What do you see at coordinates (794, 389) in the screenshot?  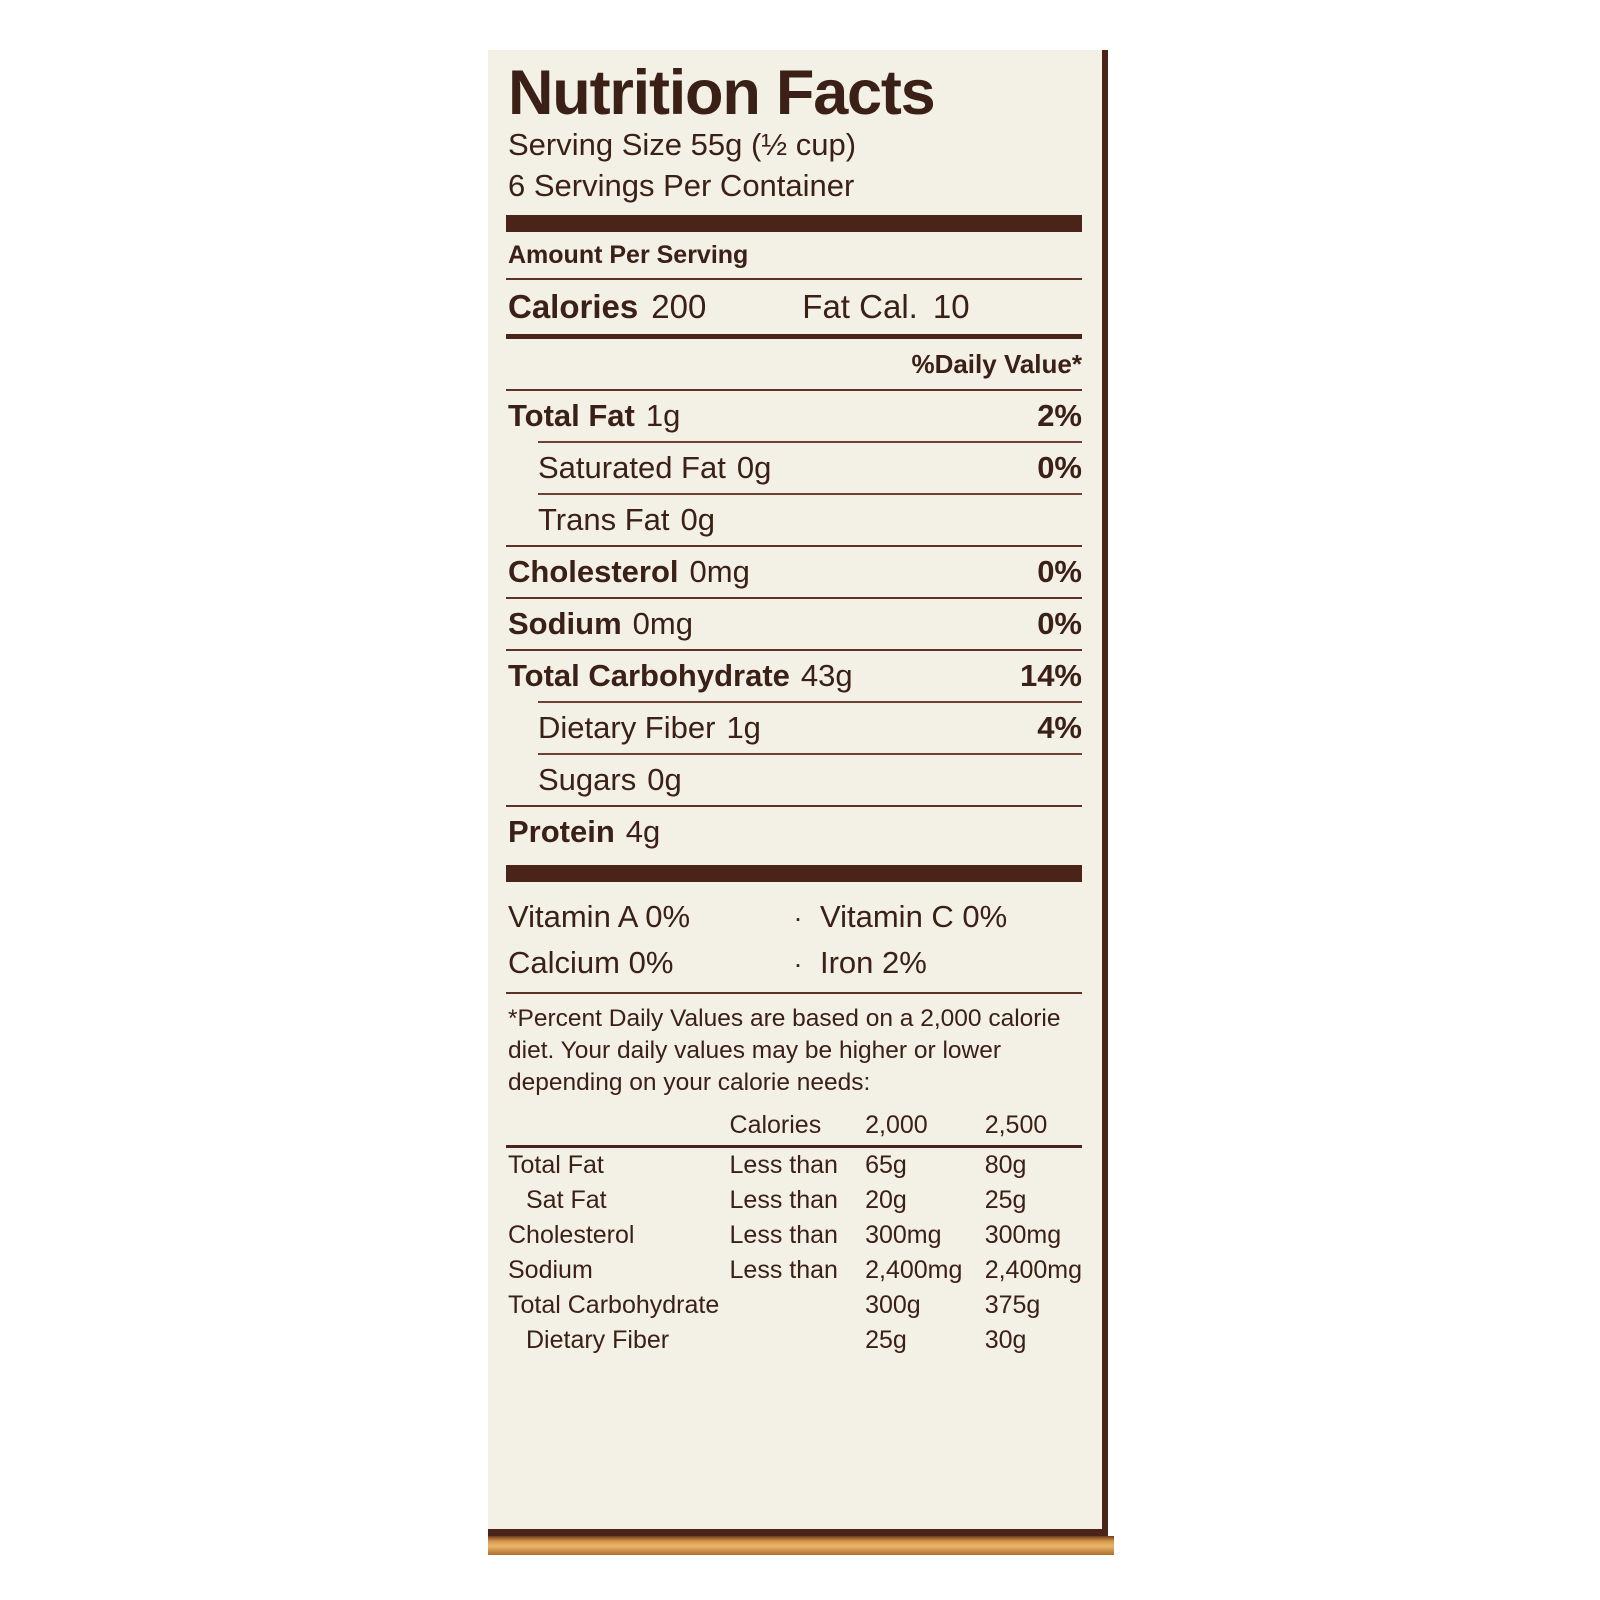 I see `divider-above-total-fat` at bounding box center [794, 389].